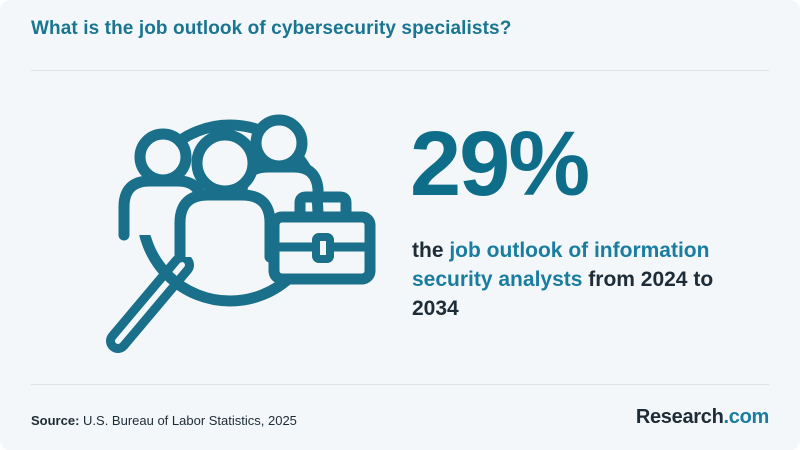 Image resolution: width=800 pixels, height=450 pixels. I want to click on source-text: U.S. Bureau of Labor Statistics, 2025, so click(188, 420).